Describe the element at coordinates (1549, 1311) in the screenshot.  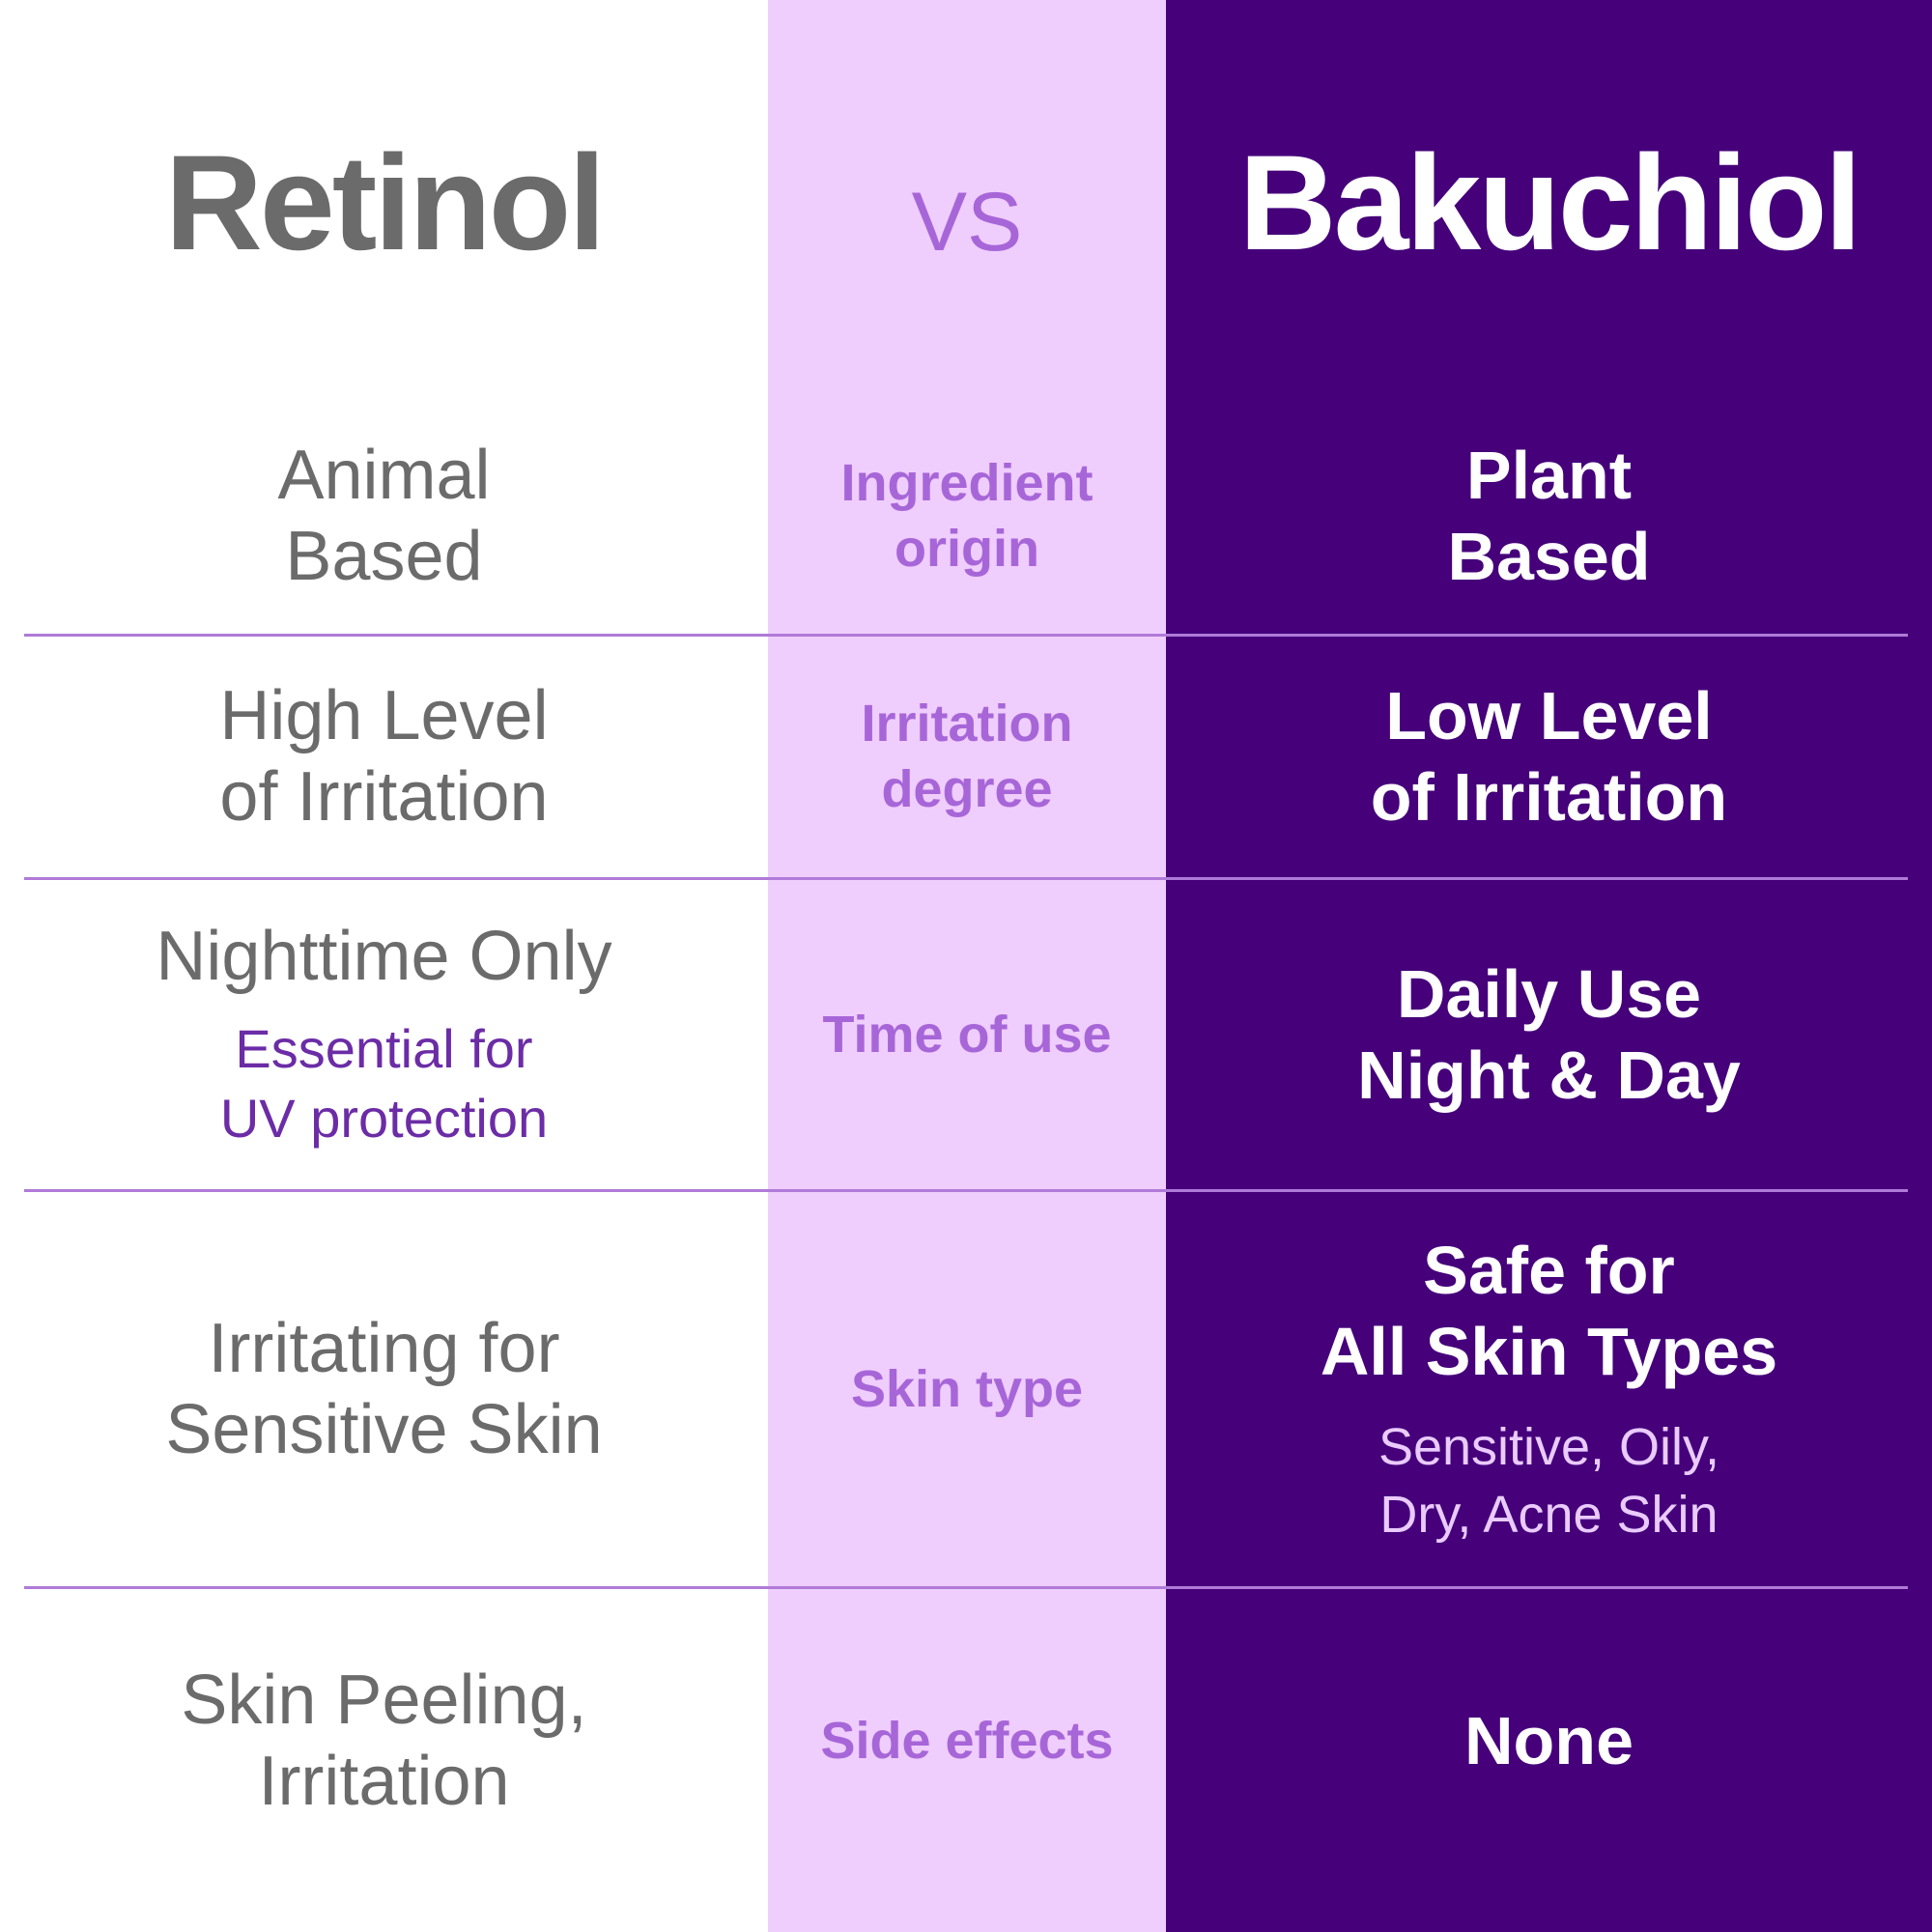
I see `bakuchiol-text: Safe for All Skin Types` at that location.